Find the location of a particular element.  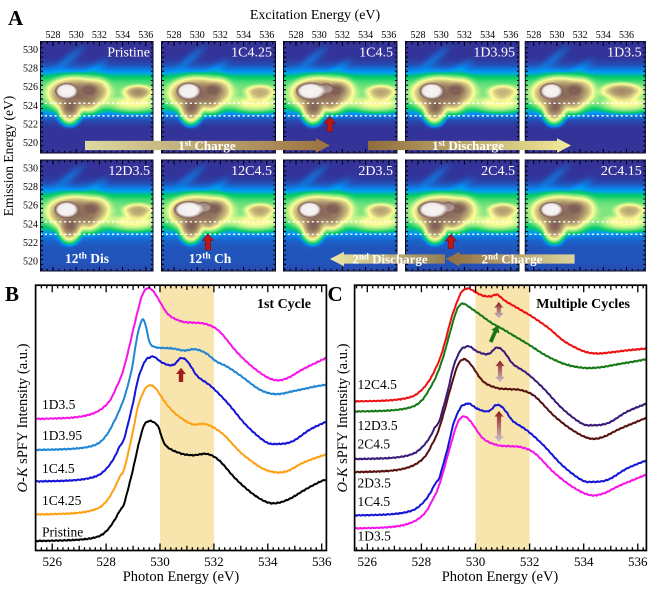

svg-text: C is located at coordinates (335, 294).